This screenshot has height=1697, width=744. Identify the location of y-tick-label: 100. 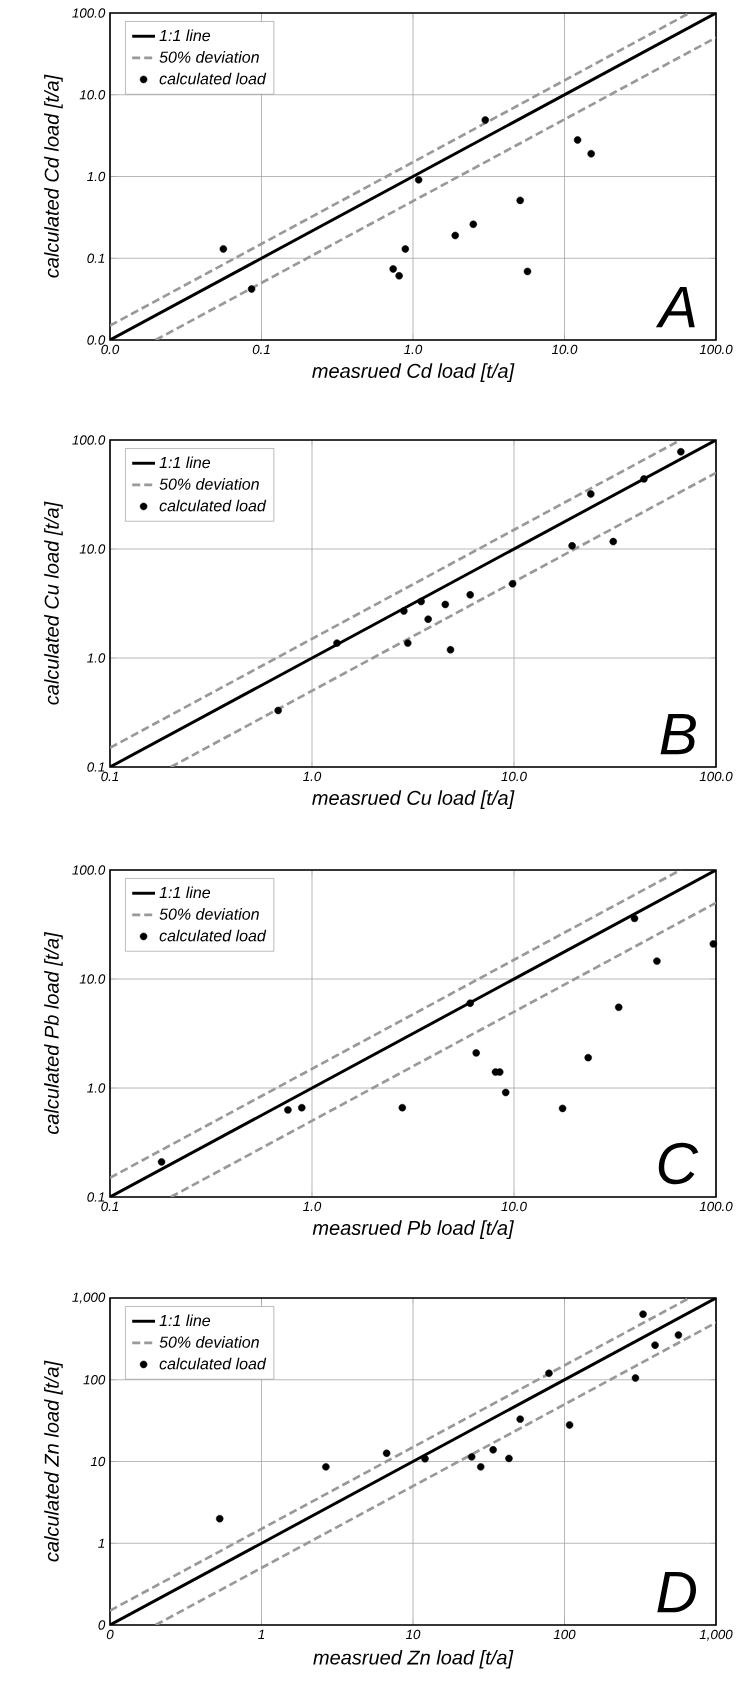
(94, 1380).